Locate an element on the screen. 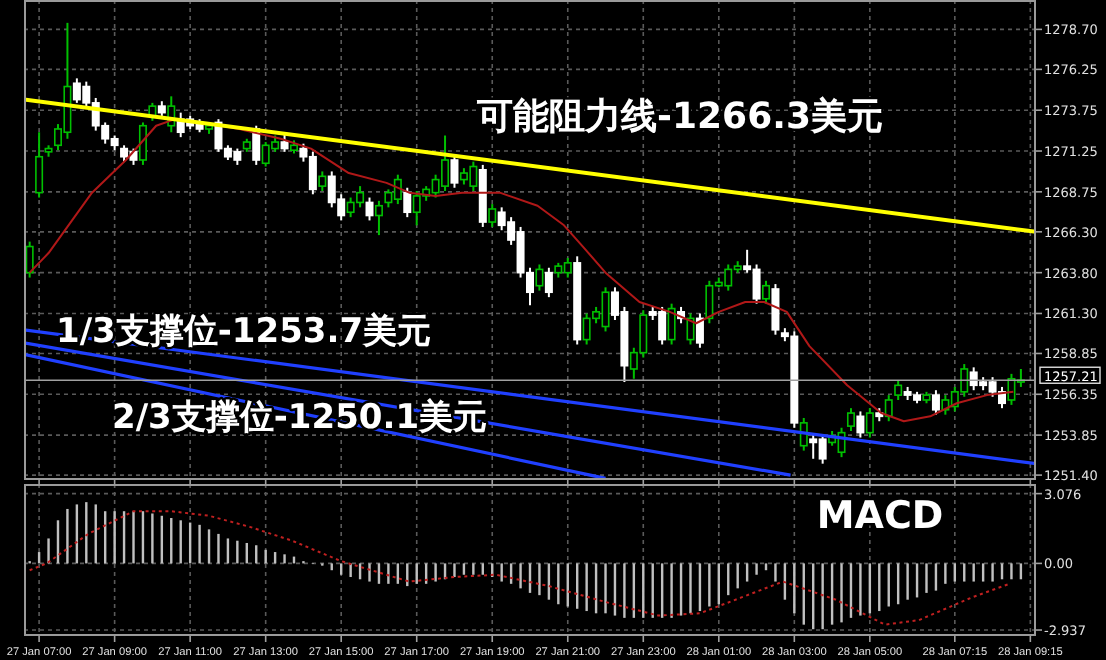 The image size is (1106, 660). annotation: 可能阻力线-1266.3美元 is located at coordinates (679, 117).